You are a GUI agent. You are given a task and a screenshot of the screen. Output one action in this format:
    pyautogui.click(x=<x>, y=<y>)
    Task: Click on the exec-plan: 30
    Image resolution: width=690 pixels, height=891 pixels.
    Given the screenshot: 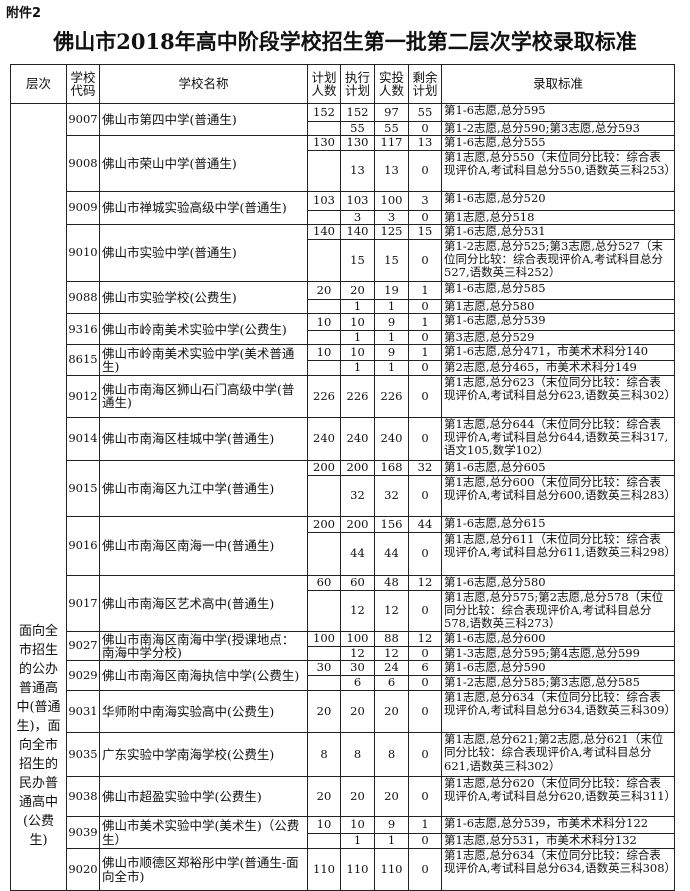 What is the action you would take?
    pyautogui.click(x=357, y=668)
    